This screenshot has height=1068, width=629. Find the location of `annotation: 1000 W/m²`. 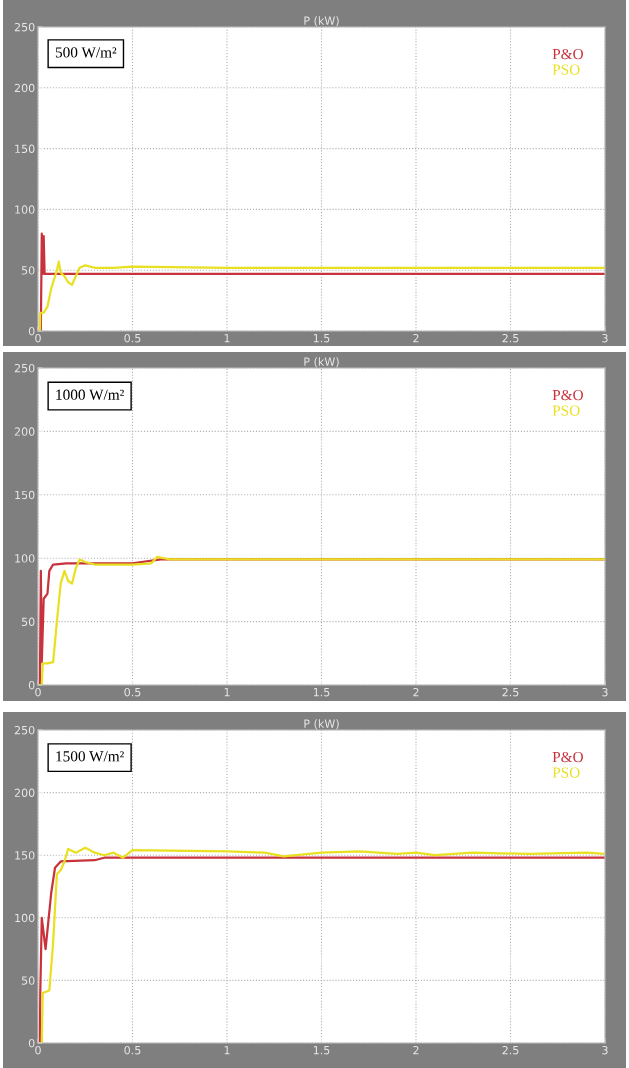

annotation: 1000 W/m² is located at coordinates (90, 394).